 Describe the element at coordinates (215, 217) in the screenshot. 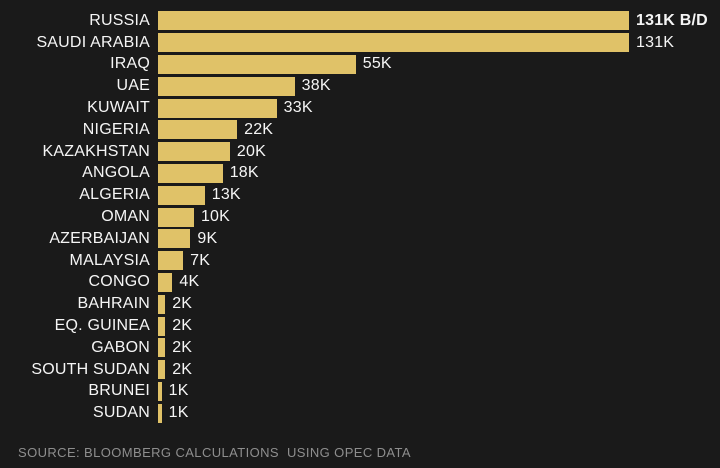

I see `value-label: 10K` at that location.